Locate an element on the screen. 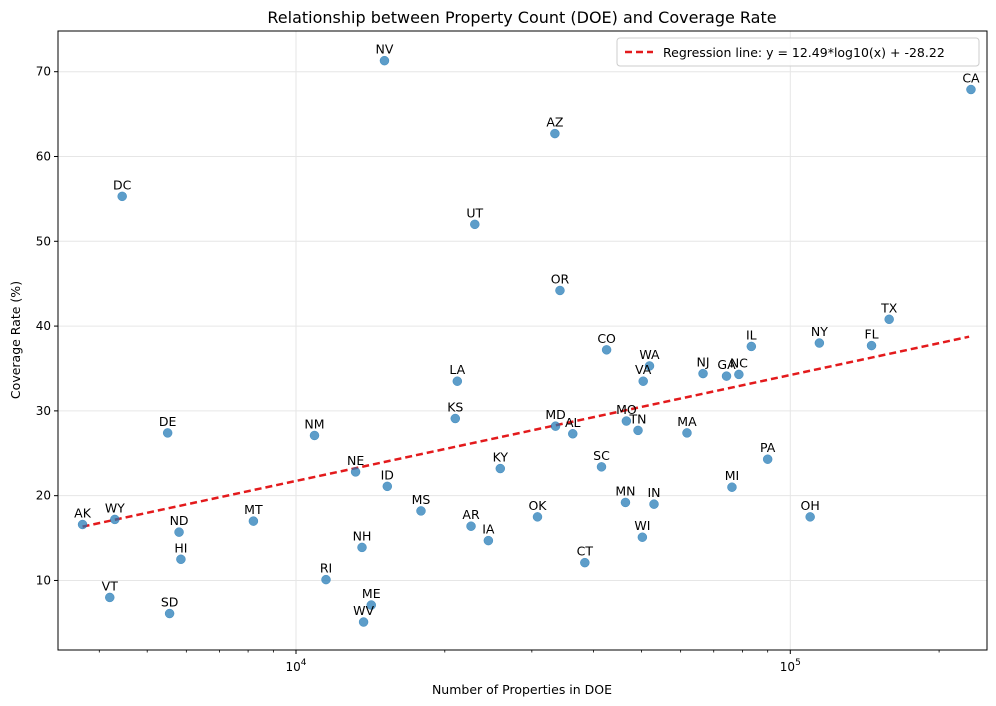 The image size is (996, 706). legend-box is located at coordinates (798, 52).